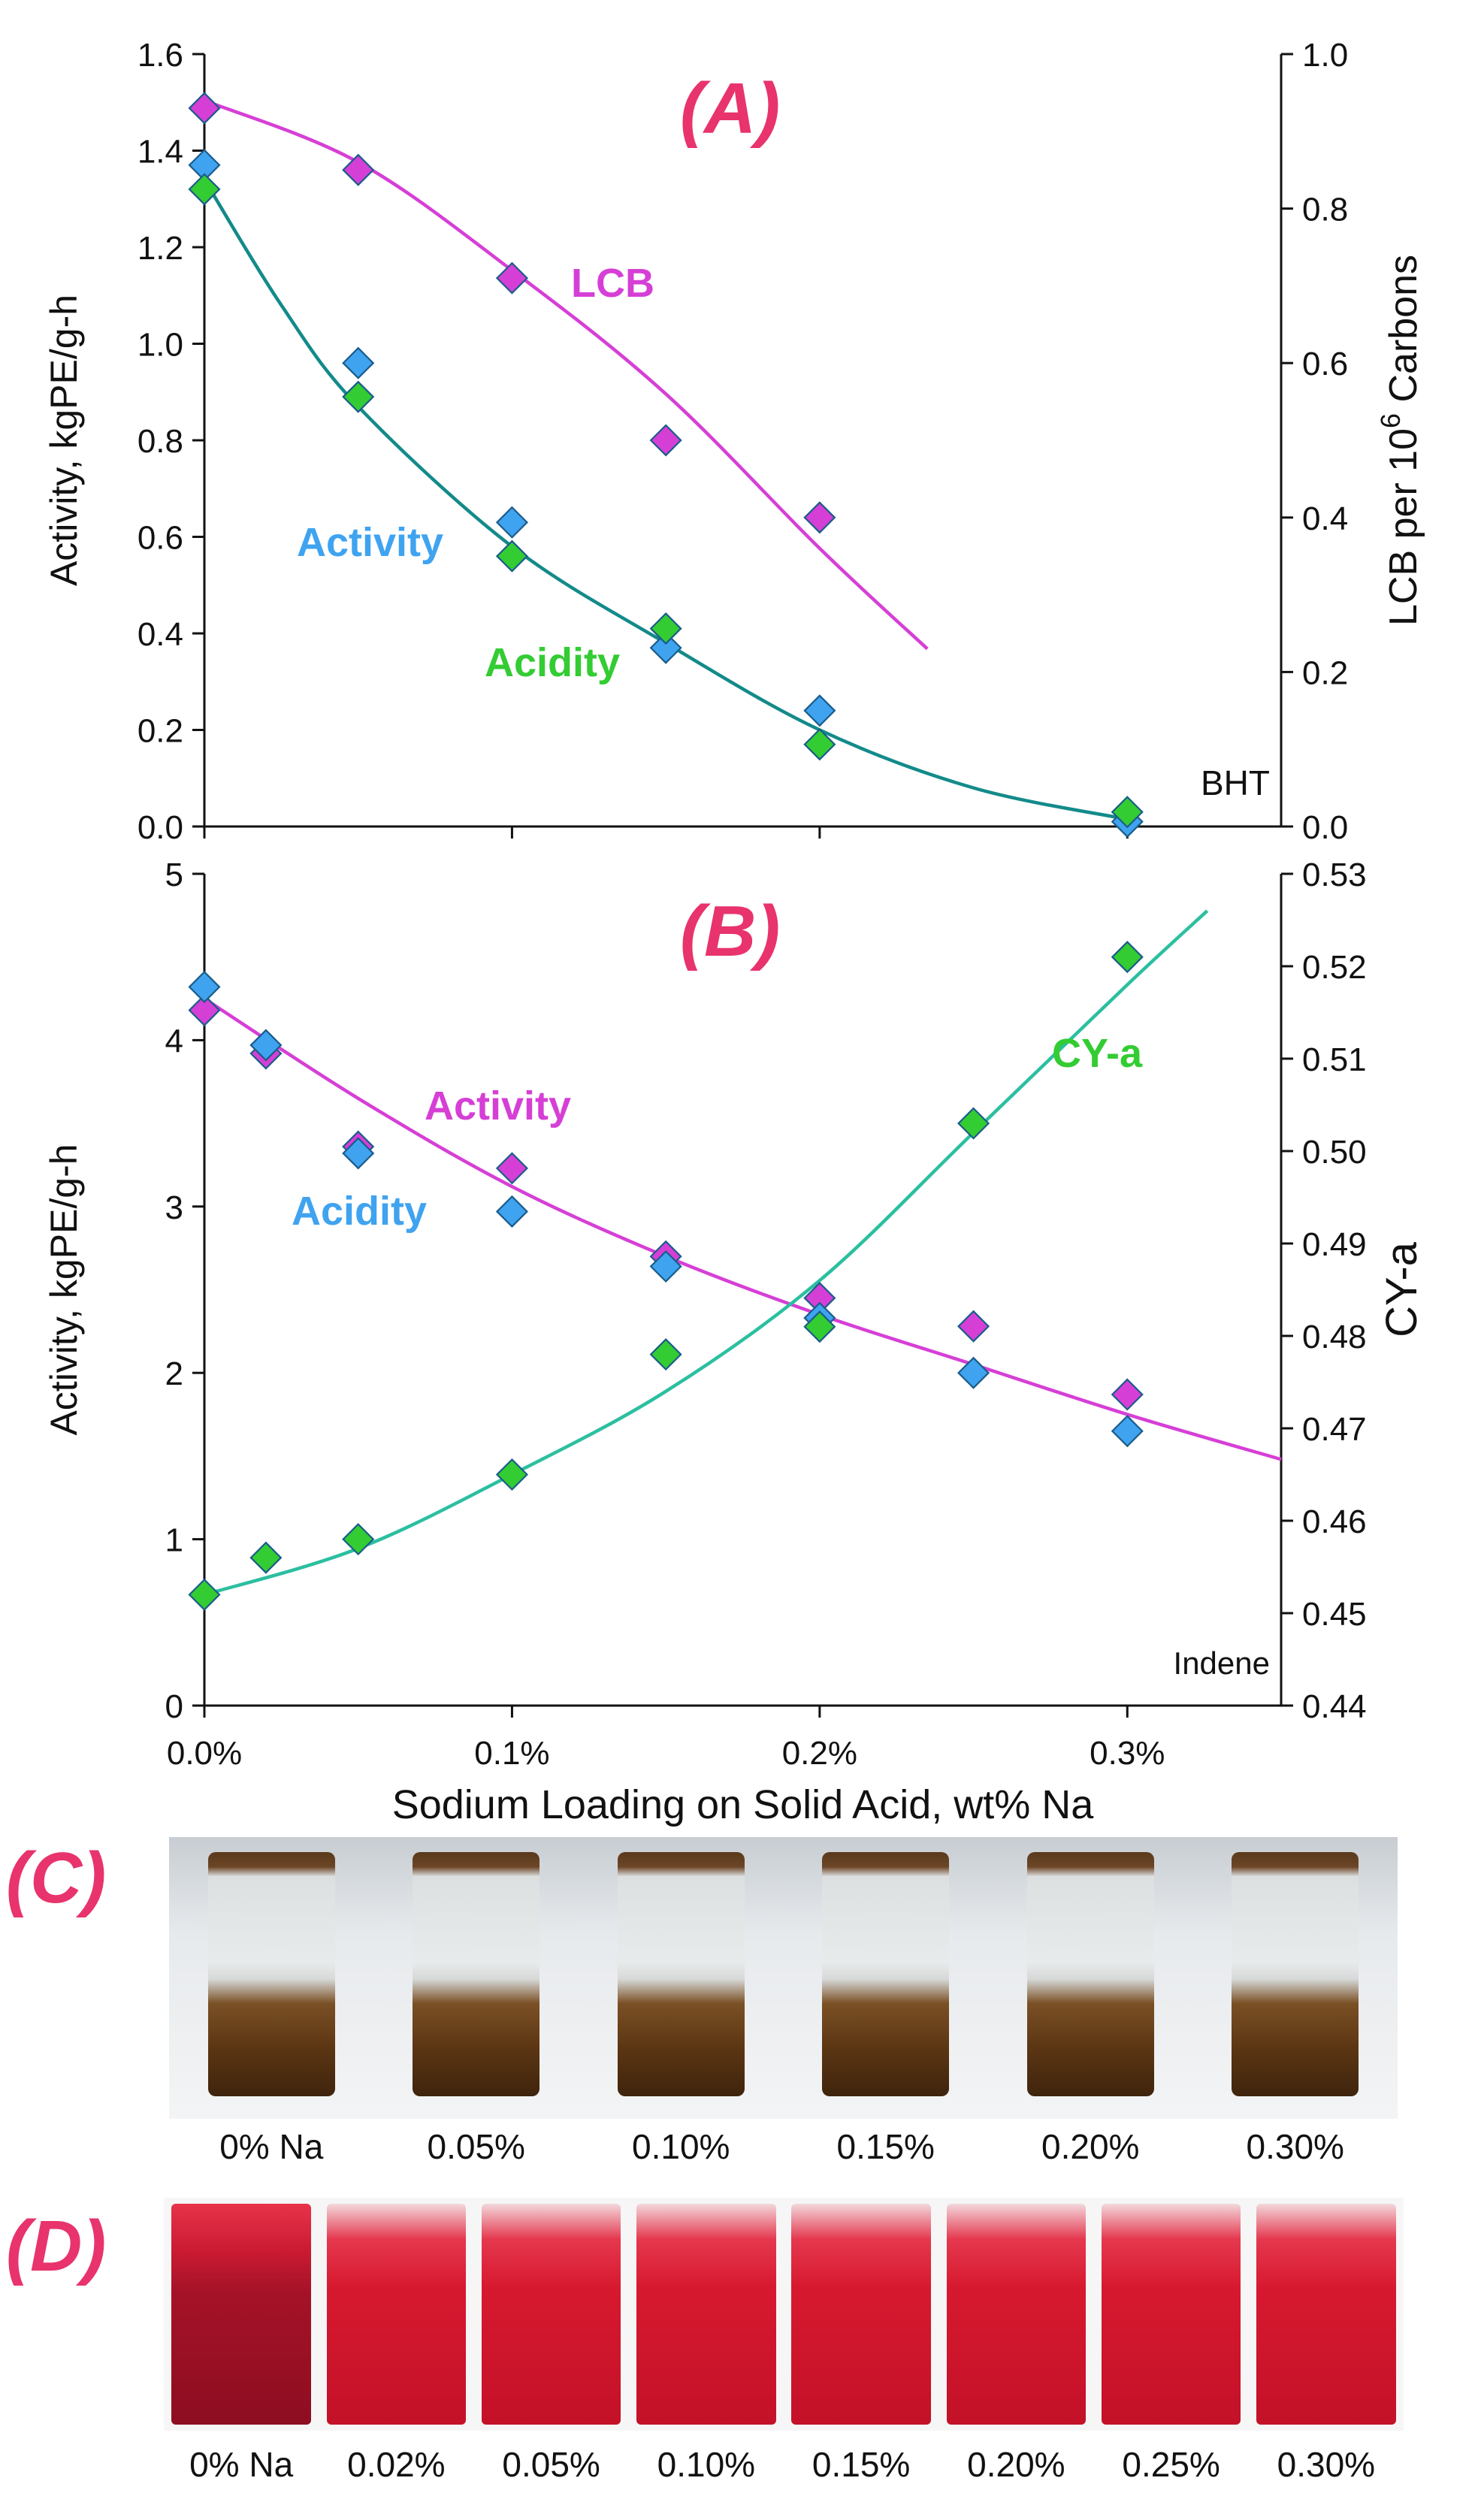 Image resolution: width=1484 pixels, height=2496 pixels. Describe the element at coordinates (1325, 672) in the screenshot. I see `right-tick-label-A: 0.2` at that location.